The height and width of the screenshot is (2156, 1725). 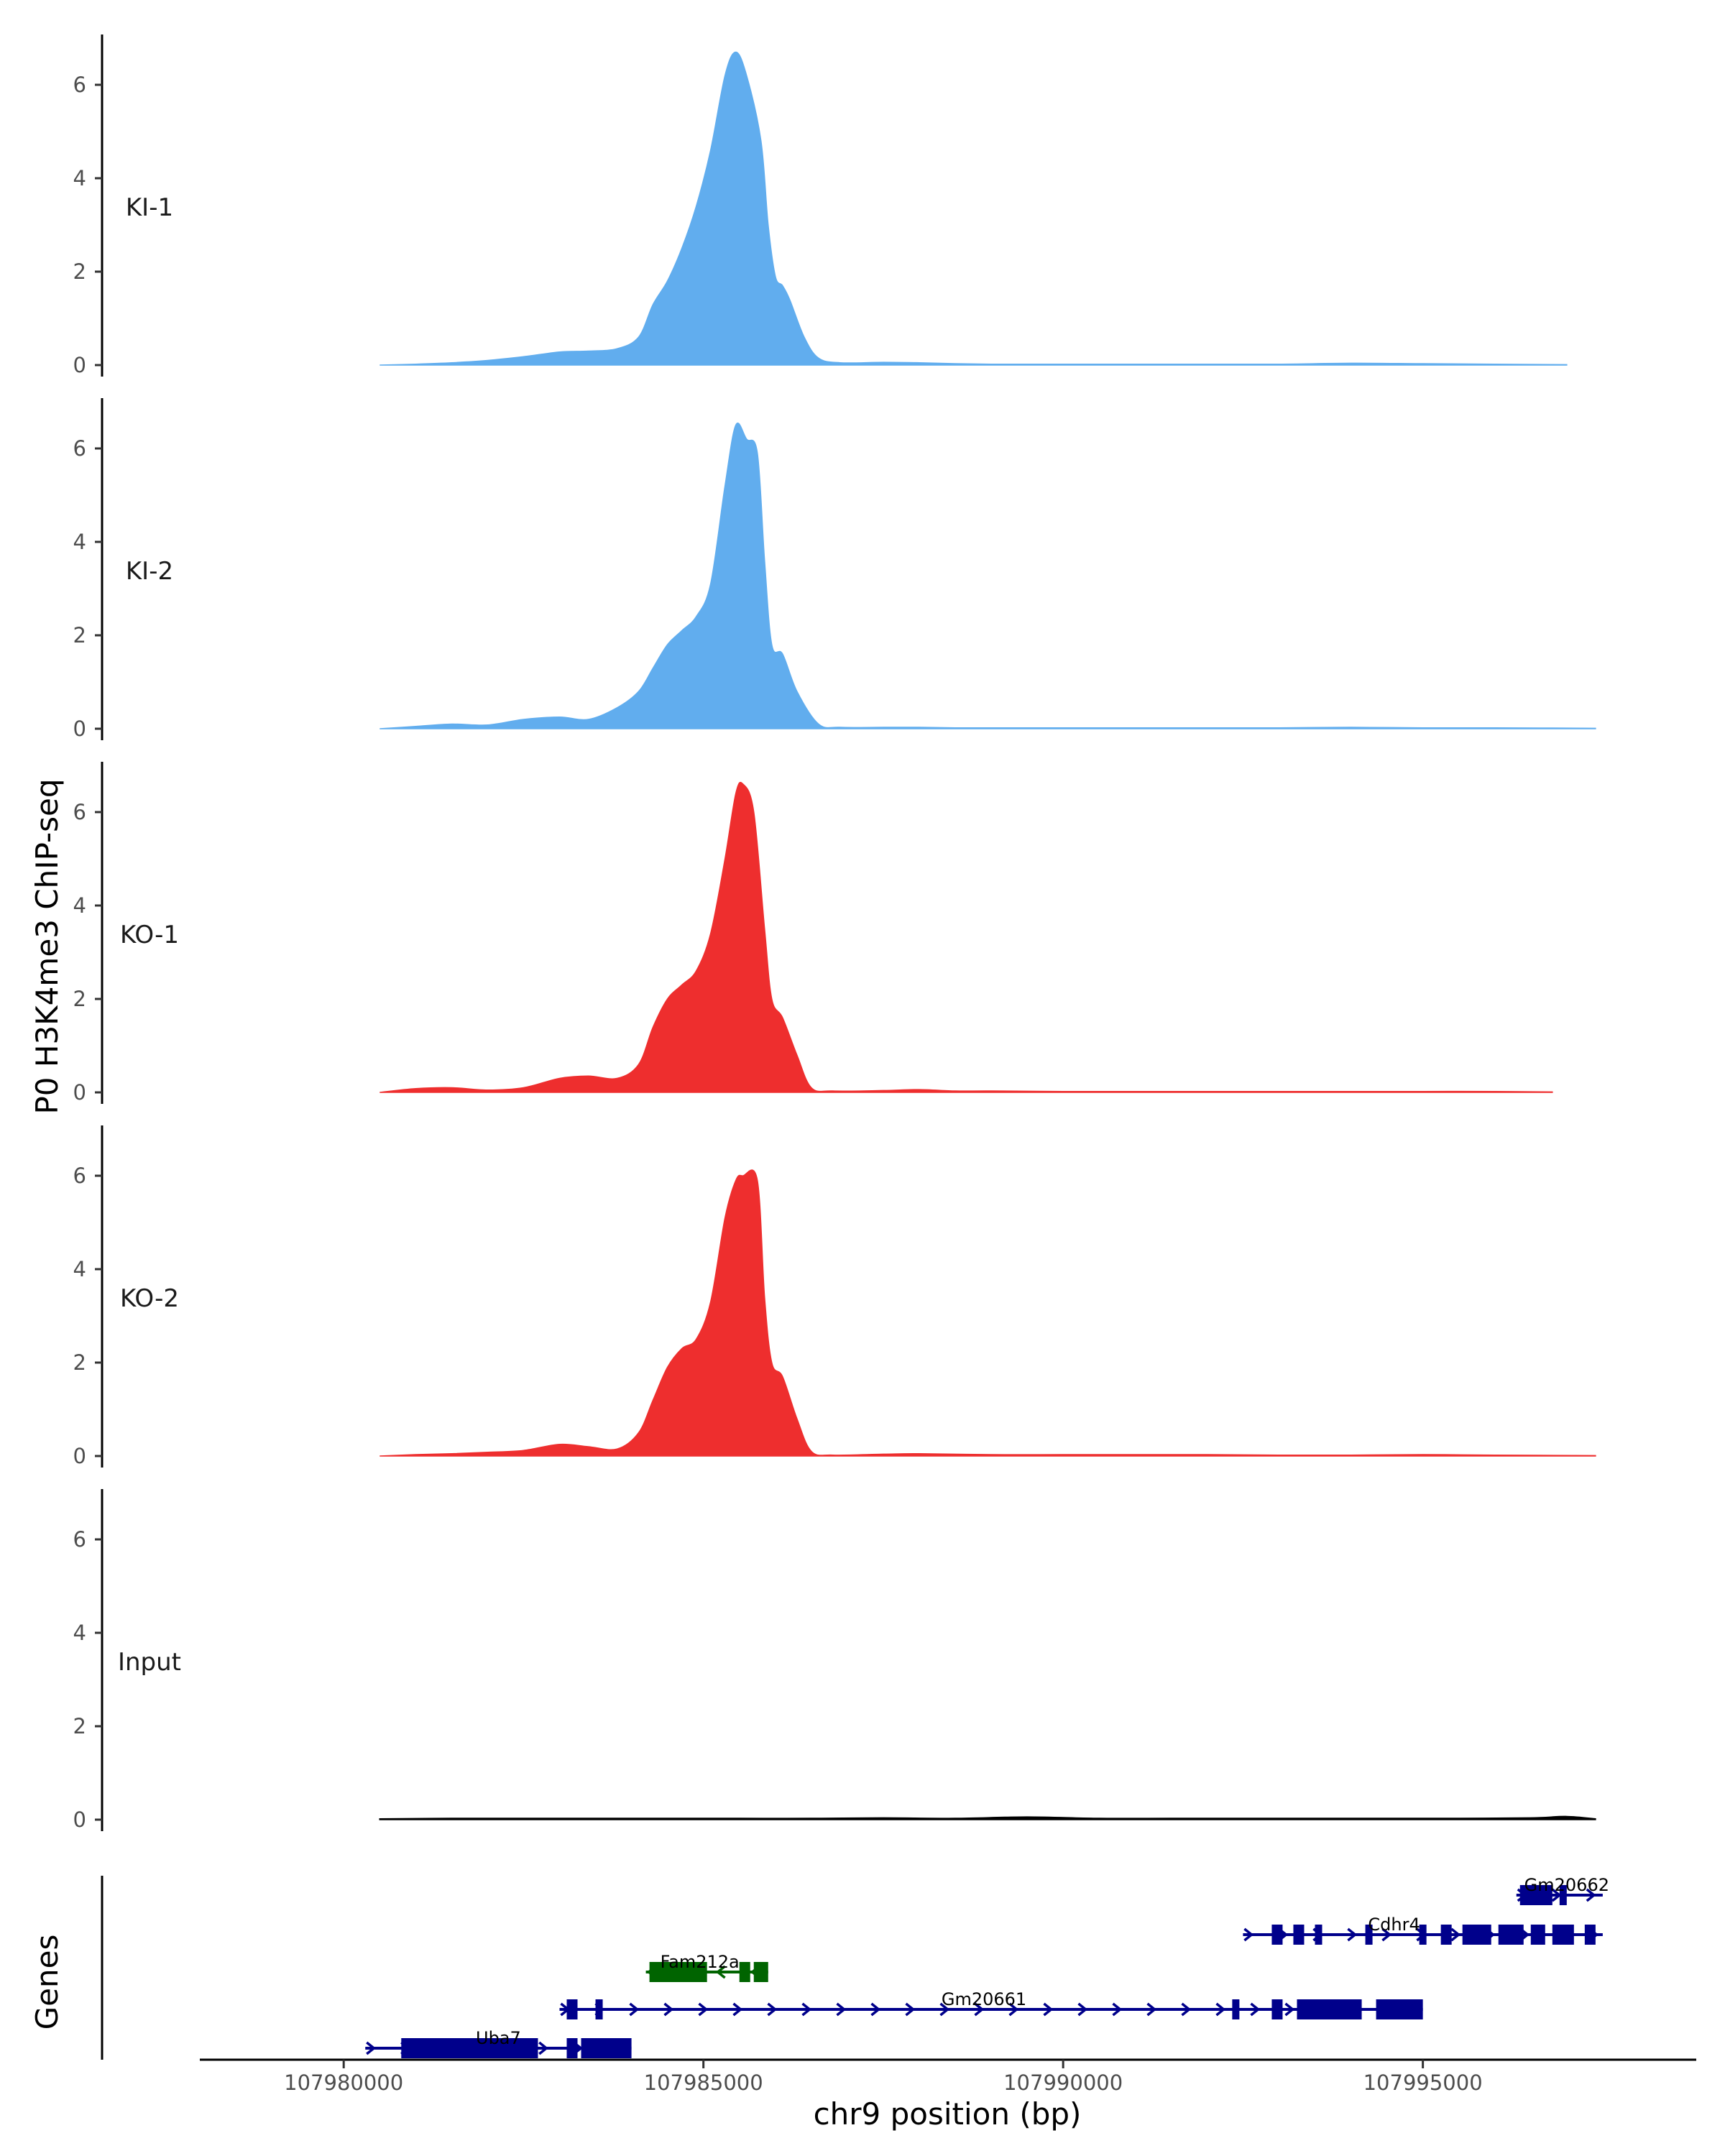 I want to click on track-label: KO-2, so click(x=149, y=1299).